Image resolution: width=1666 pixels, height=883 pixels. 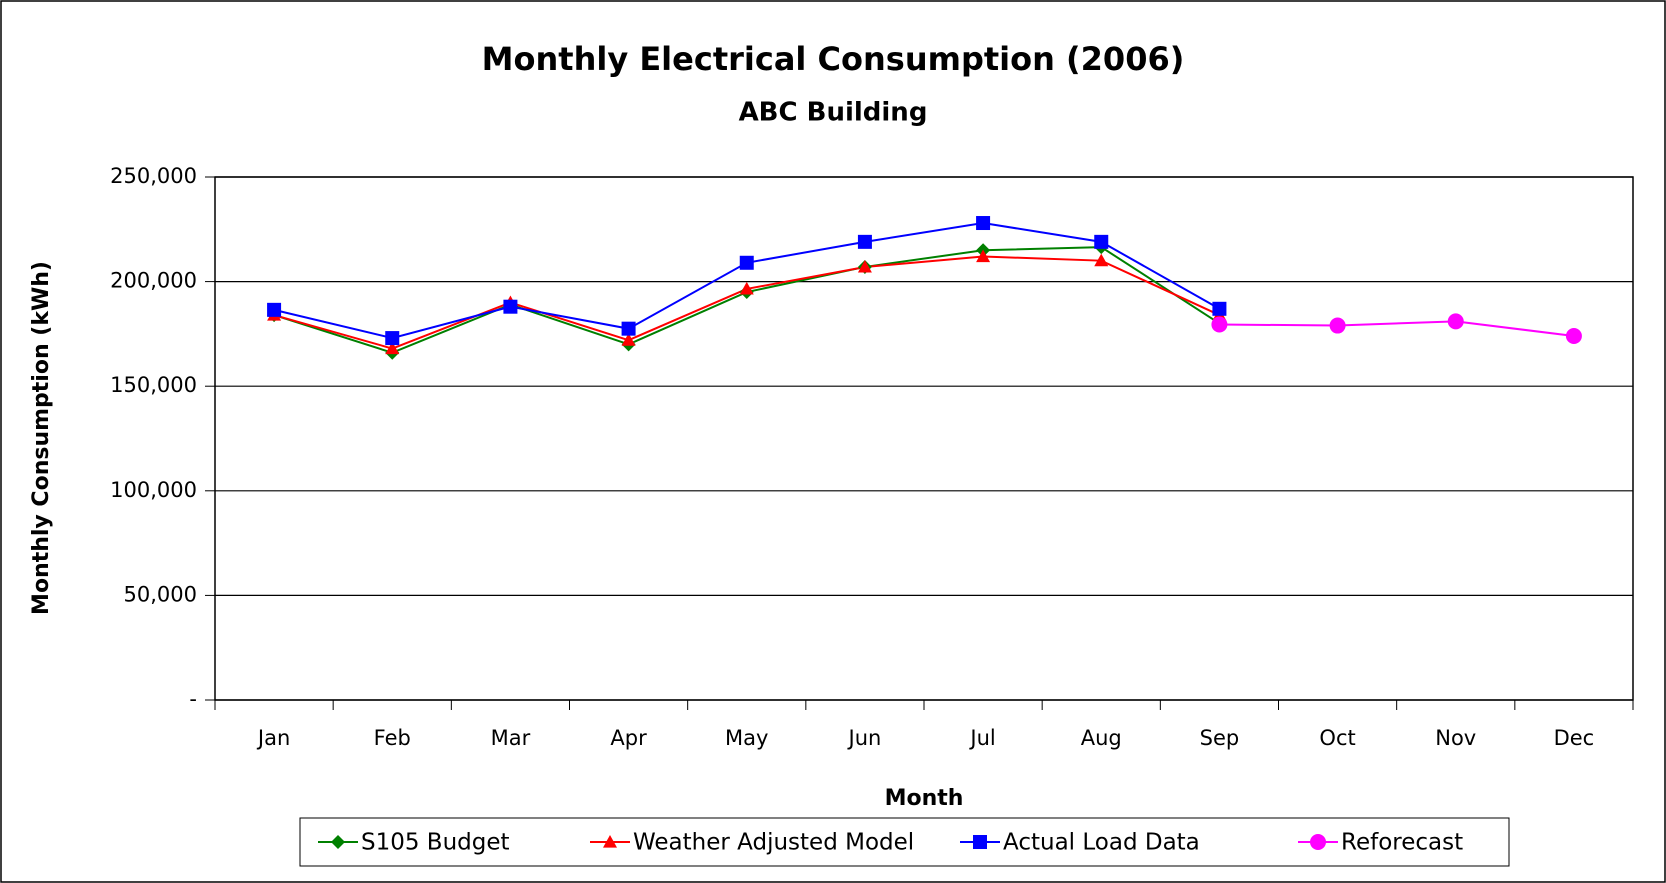 I want to click on x-tick-label: Dec, so click(x=1574, y=738).